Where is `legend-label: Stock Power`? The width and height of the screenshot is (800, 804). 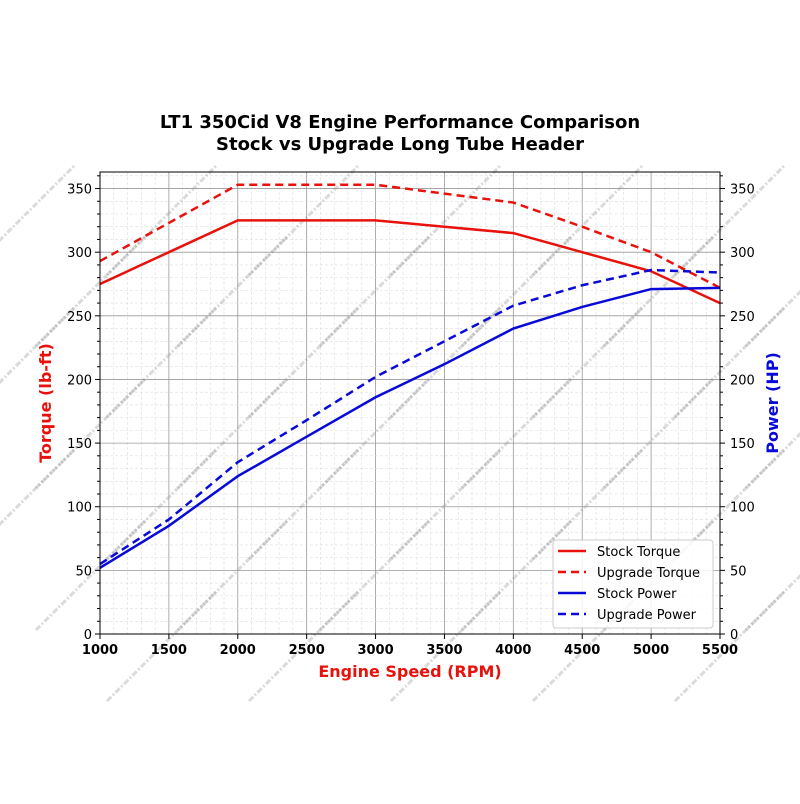 legend-label: Stock Power is located at coordinates (637, 594).